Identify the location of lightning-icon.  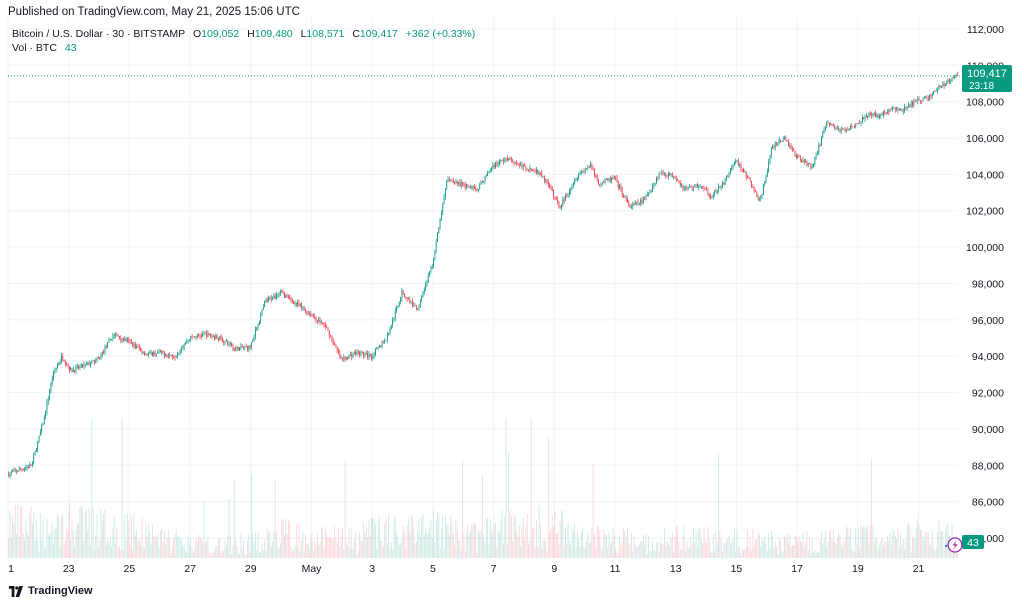
(954, 545).